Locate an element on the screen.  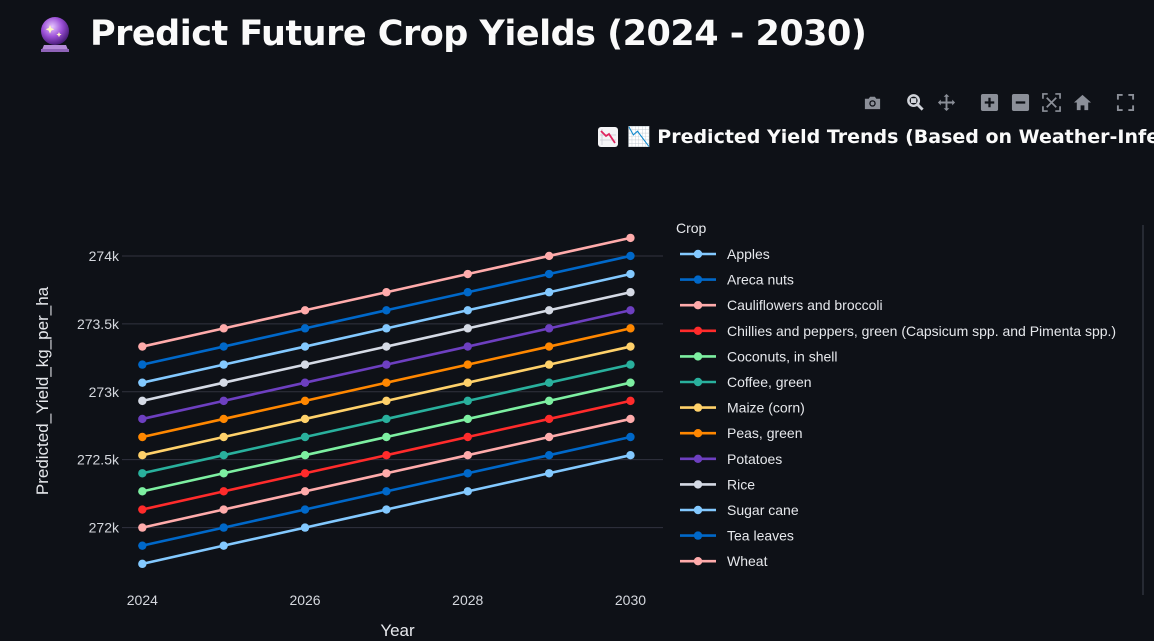
series-maize-corn is located at coordinates (386, 401).